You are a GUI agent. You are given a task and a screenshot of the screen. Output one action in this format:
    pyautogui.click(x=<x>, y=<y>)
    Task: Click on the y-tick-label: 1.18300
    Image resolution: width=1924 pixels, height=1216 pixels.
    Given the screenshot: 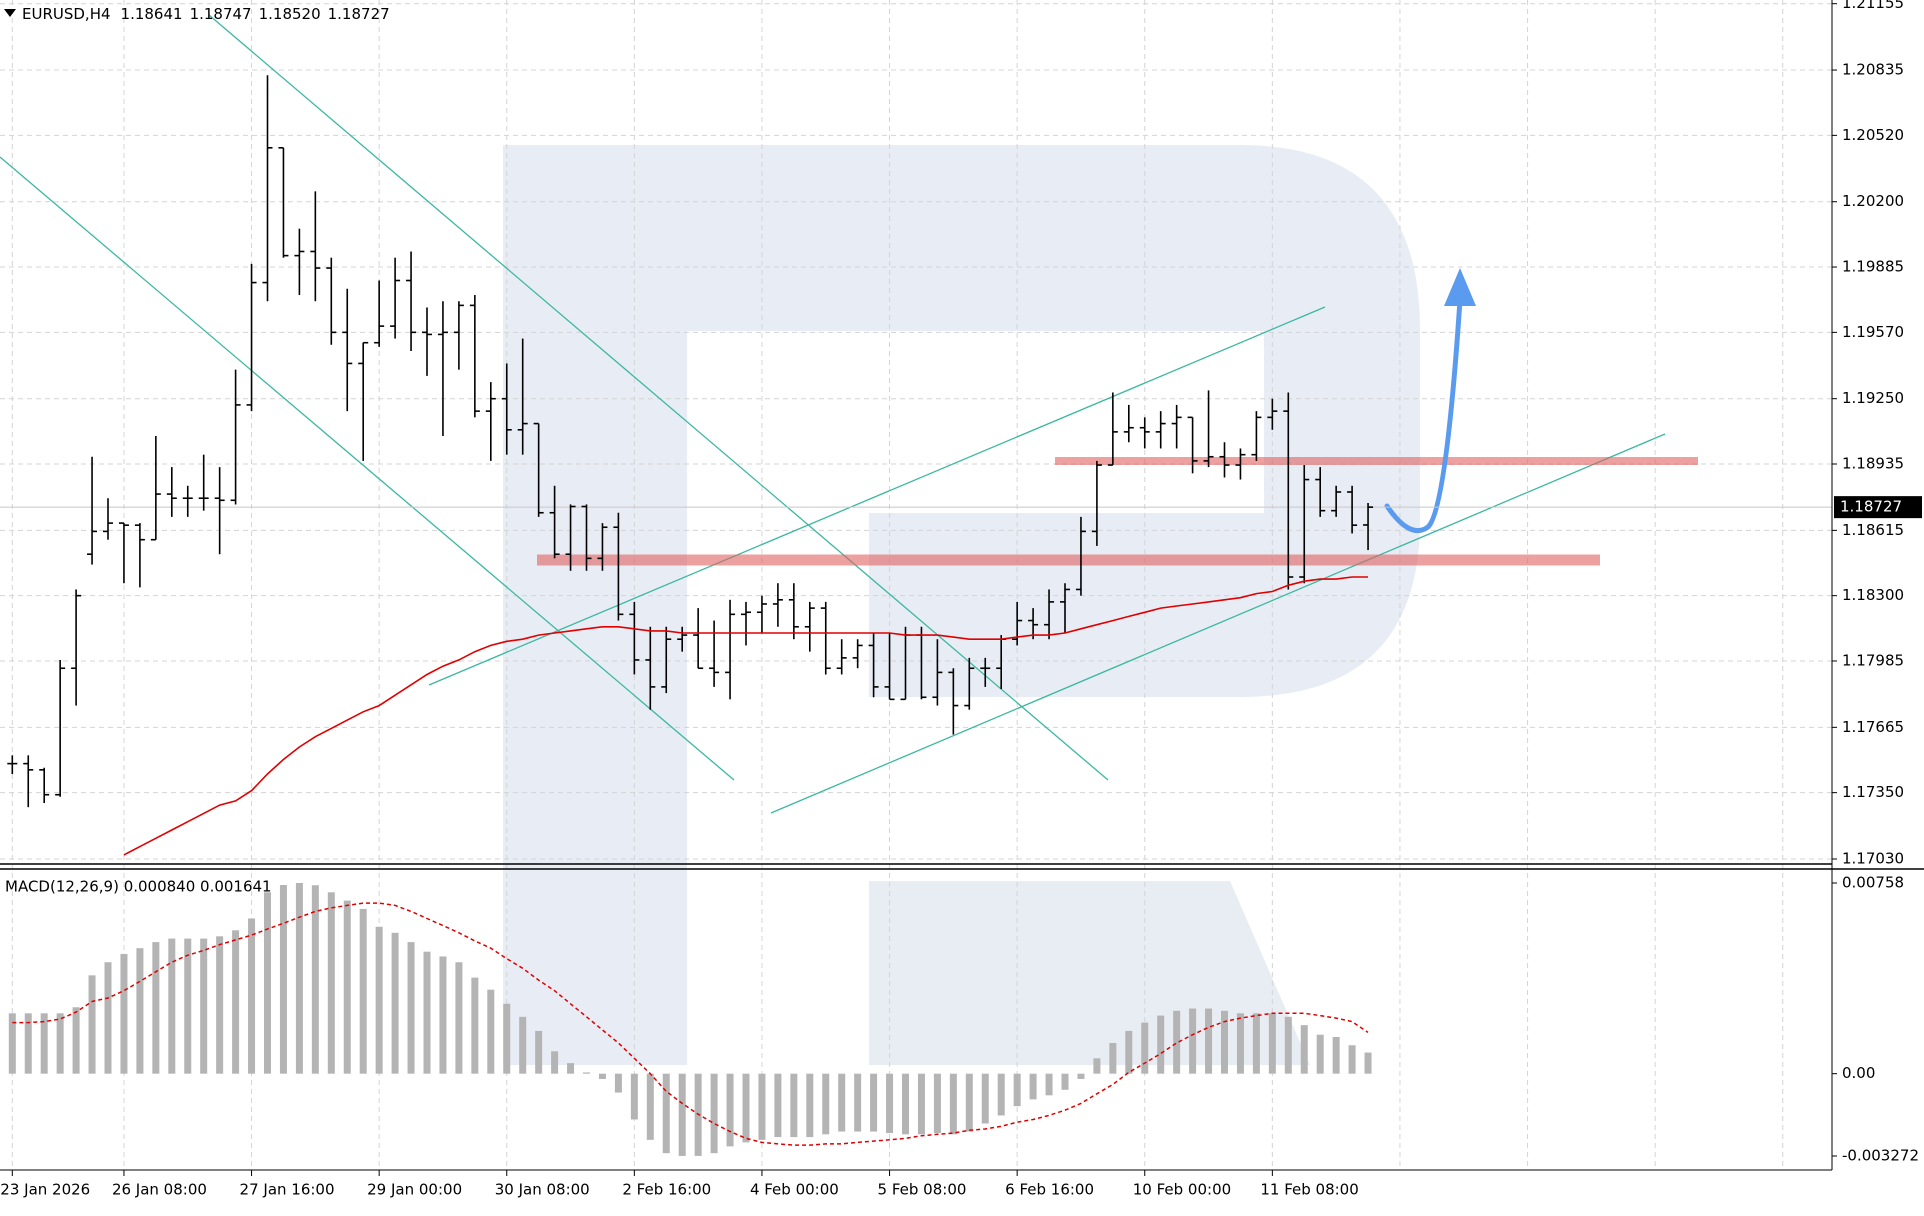 What is the action you would take?
    pyautogui.click(x=1873, y=595)
    